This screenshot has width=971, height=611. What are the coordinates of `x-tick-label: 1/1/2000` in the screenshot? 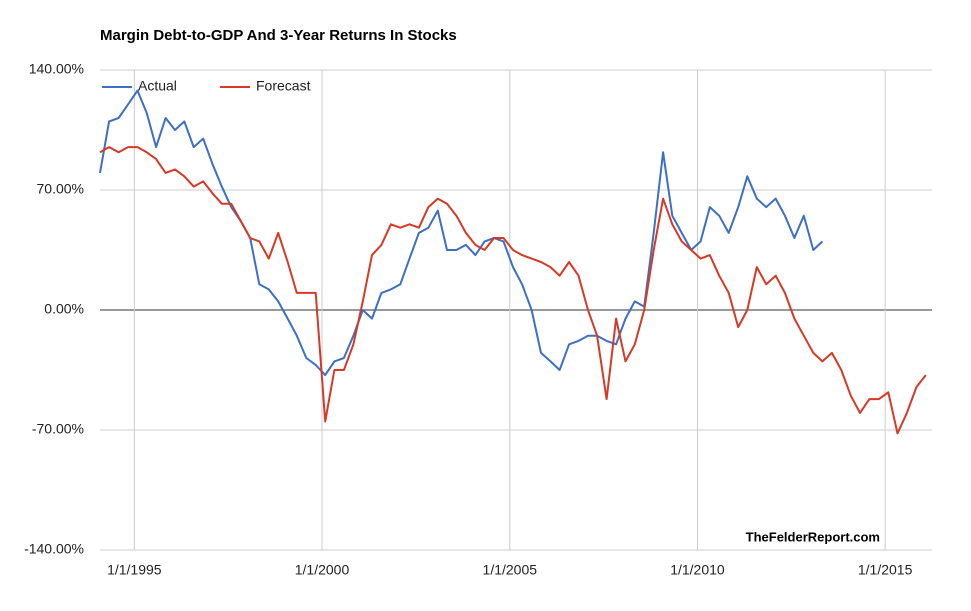 It's located at (322, 570).